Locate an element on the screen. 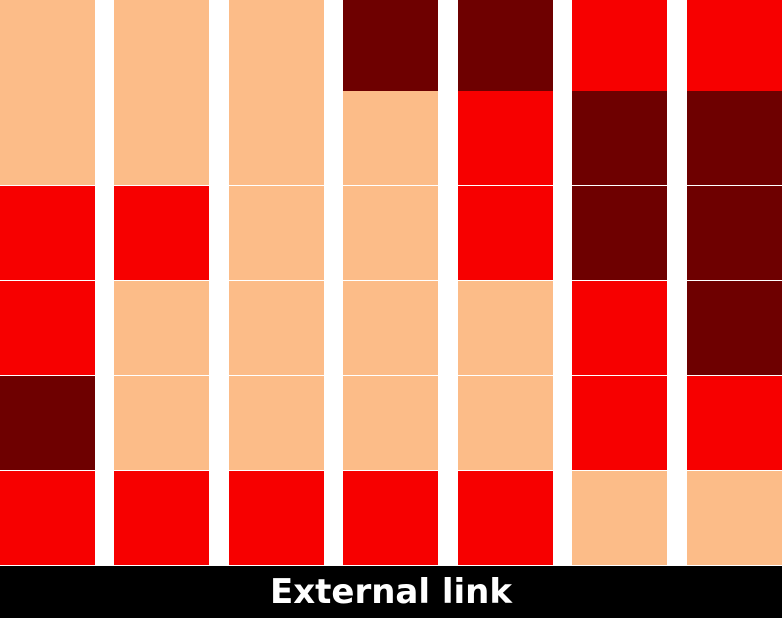 This screenshot has width=782, height=618. external-link-bar: External link is located at coordinates (391, 592).